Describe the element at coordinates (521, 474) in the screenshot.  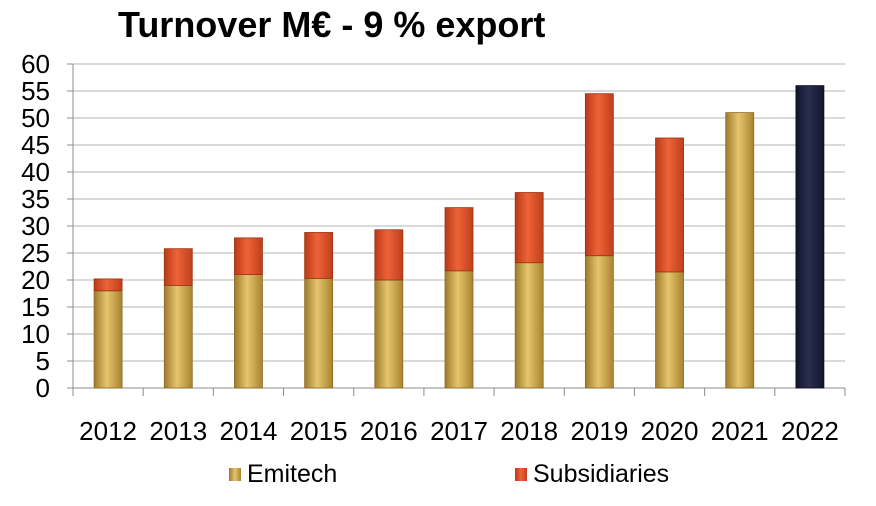
I see `legend-swatch-subsidiaries` at that location.